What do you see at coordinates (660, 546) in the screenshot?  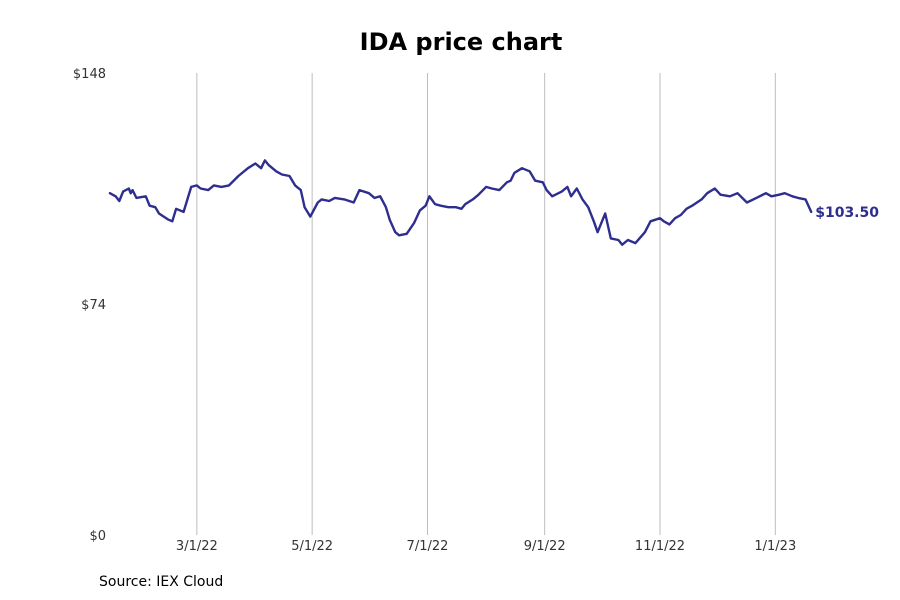 I see `x-tick-label: 11/1/22` at bounding box center [660, 546].